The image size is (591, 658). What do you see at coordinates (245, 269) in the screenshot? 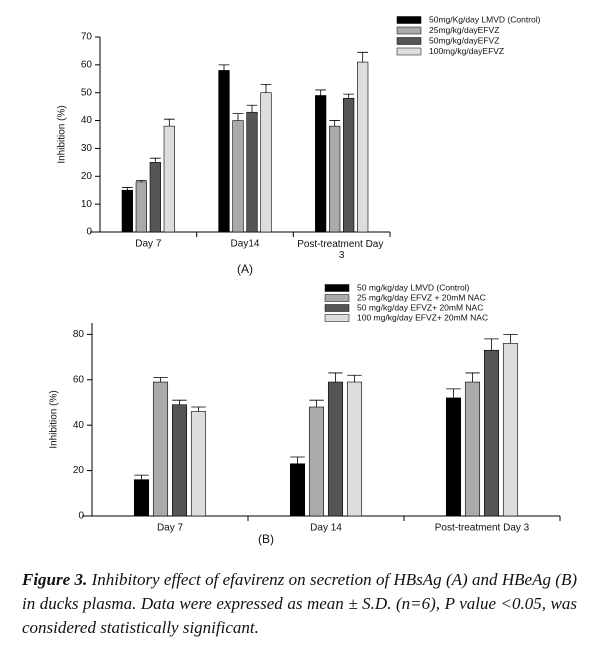
I see `panel-label: (A)` at bounding box center [245, 269].